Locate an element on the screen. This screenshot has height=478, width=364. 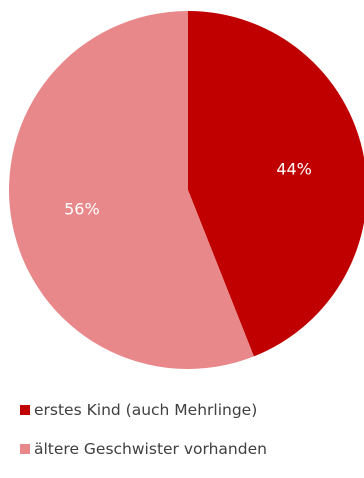
legend-swatch-aeltere-geschwister is located at coordinates (25, 449).